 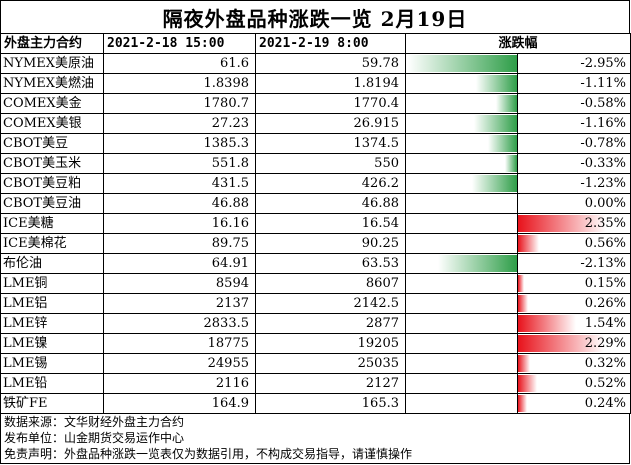 What do you see at coordinates (573, 83) in the screenshot?
I see `change-percent: -1.11%` at bounding box center [573, 83].